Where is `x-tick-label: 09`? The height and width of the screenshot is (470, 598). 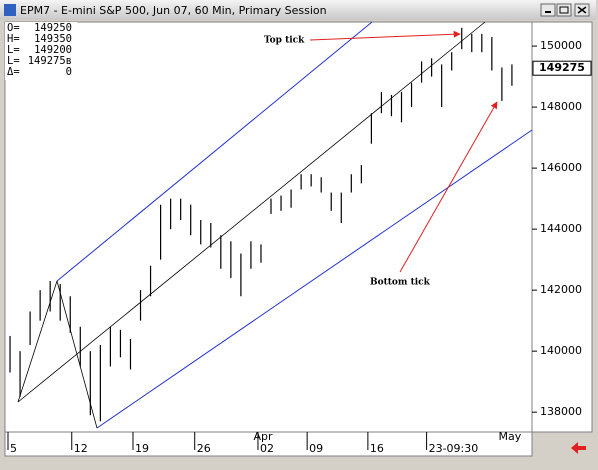
x-tick-label: 09 is located at coordinates (316, 448).